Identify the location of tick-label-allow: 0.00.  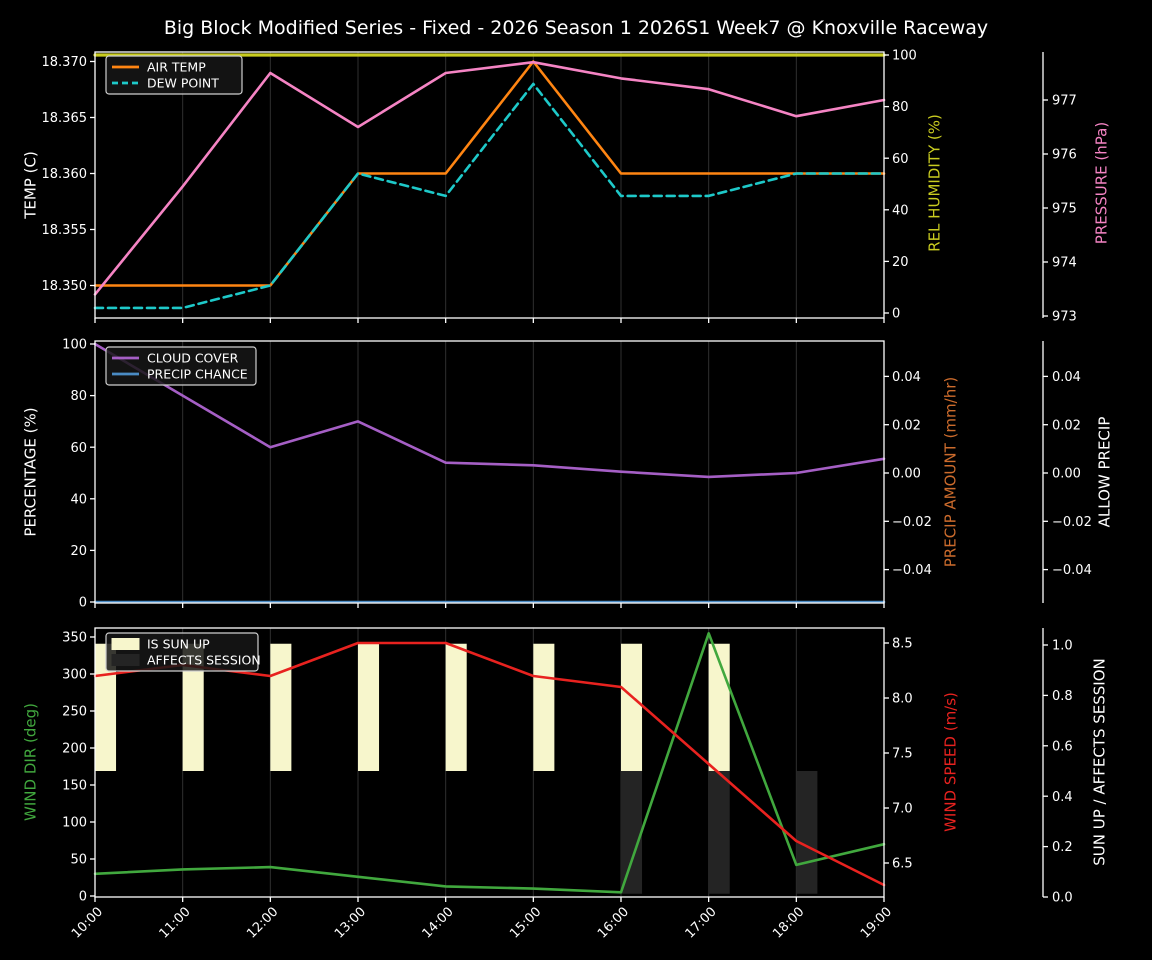
(1066, 474).